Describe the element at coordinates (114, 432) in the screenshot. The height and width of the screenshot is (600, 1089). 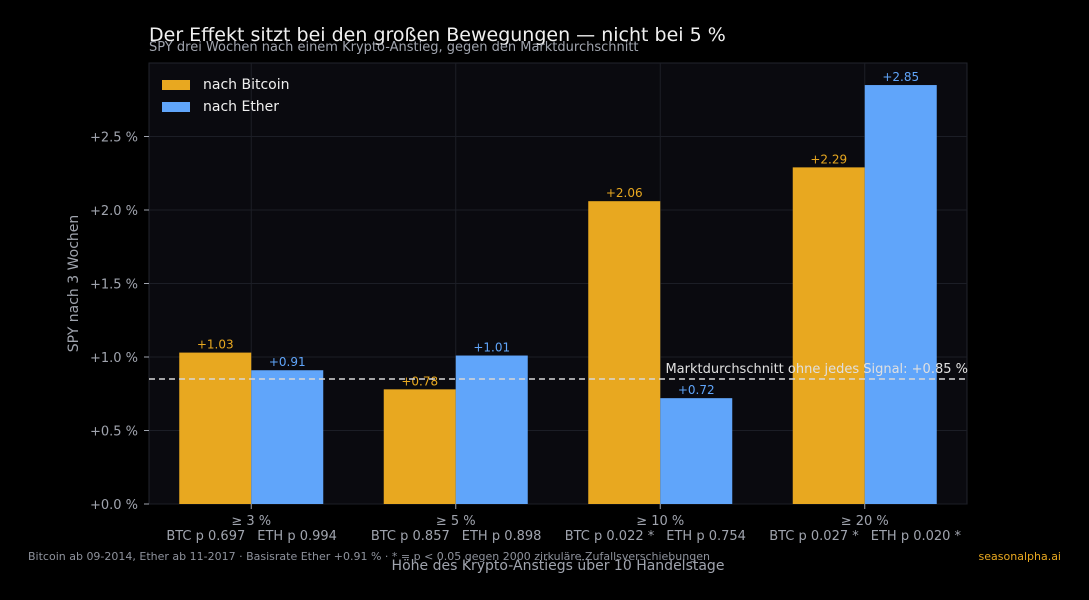
I see `y-tick-label: +0.5 %` at that location.